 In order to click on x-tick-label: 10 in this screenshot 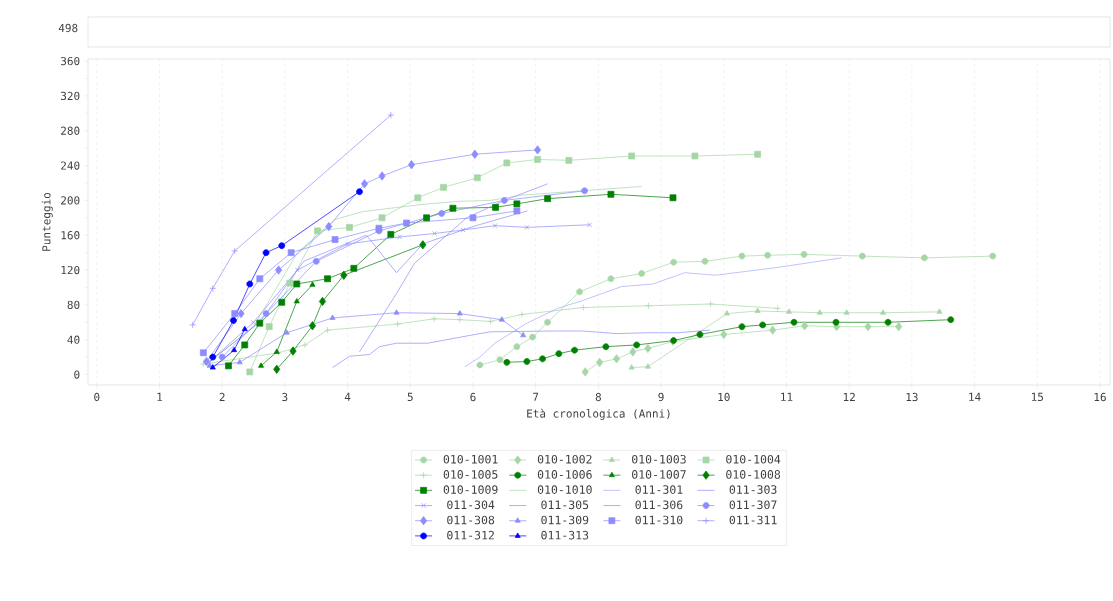, I will do `click(724, 397)`.